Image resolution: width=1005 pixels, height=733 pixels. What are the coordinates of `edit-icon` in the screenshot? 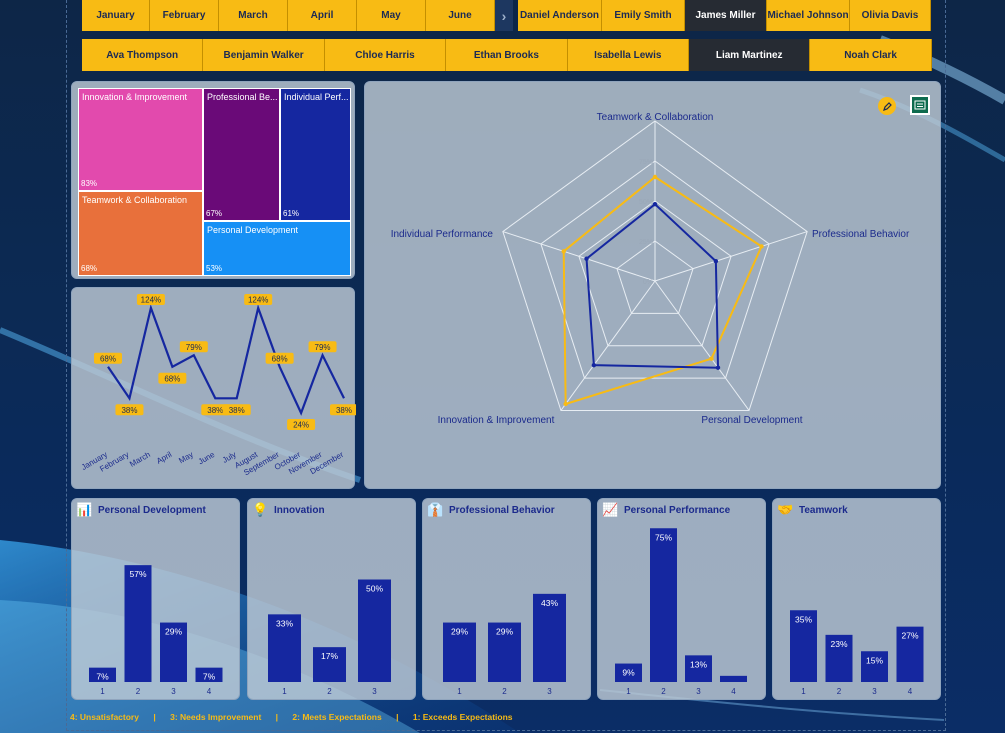 It's located at (887, 106).